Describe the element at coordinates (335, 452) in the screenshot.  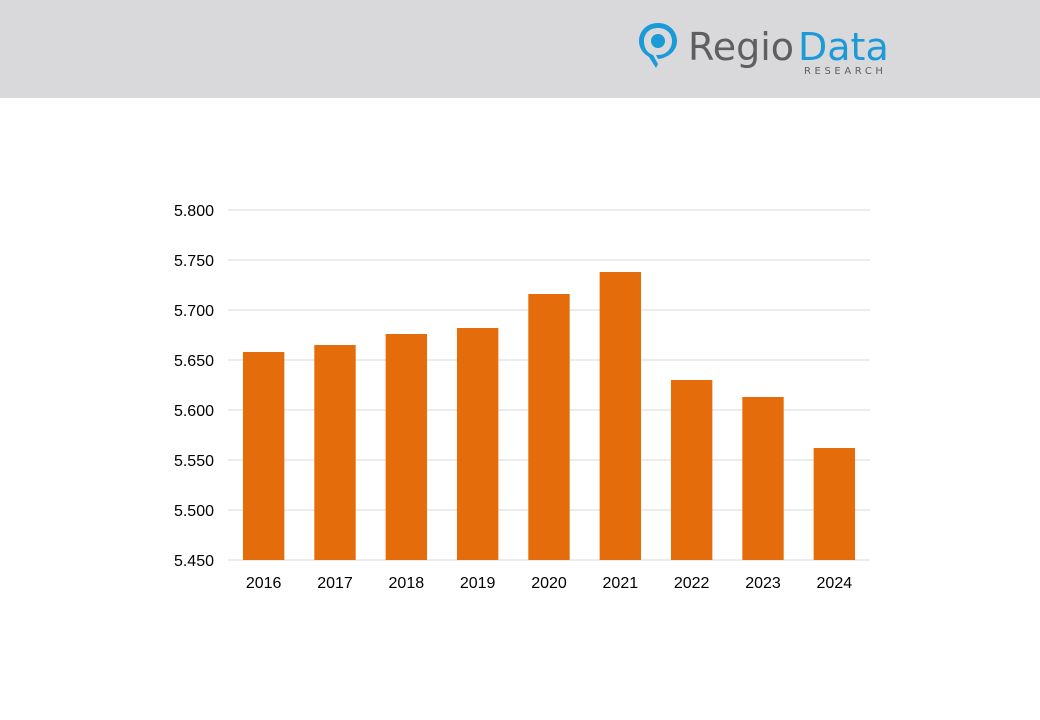
I see `bar-2017` at that location.